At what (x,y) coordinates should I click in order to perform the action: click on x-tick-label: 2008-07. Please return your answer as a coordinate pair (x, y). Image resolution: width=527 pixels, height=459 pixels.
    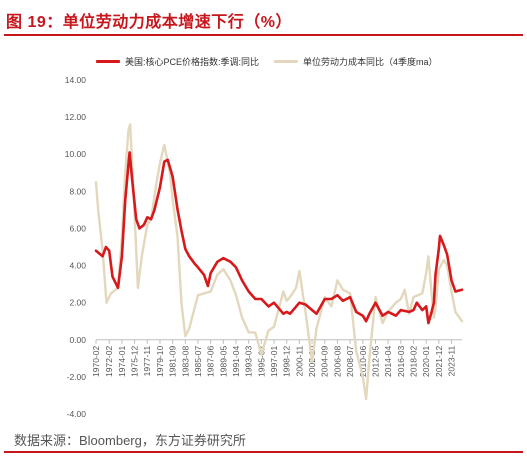
    Looking at the image, I should click on (350, 361).